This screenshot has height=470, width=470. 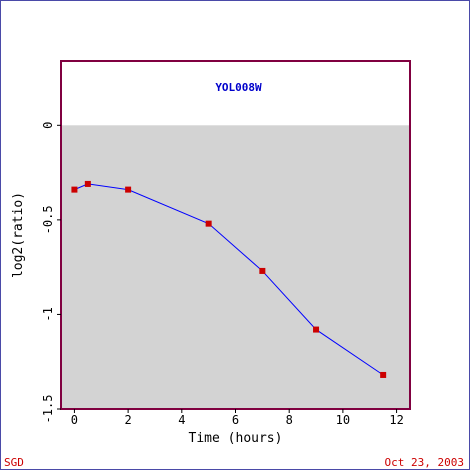 What do you see at coordinates (48, 314) in the screenshot?
I see `y-tick-label: -1` at bounding box center [48, 314].